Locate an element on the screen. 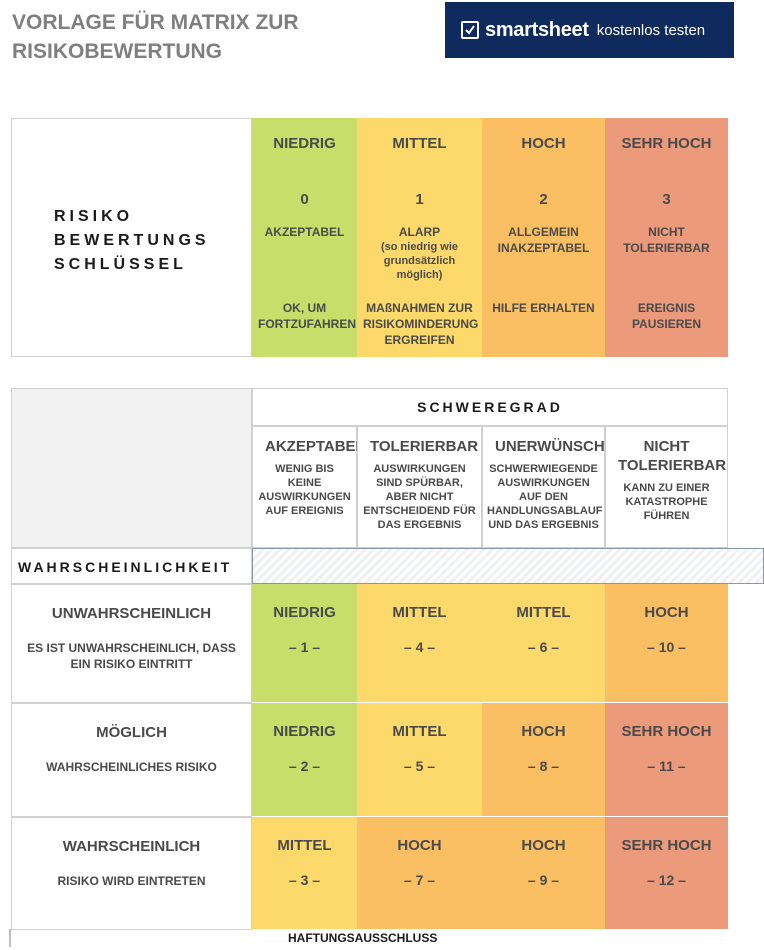 The height and width of the screenshot is (950, 764). severity-name-2: UNERWÜNSCHT is located at coordinates (554, 446).